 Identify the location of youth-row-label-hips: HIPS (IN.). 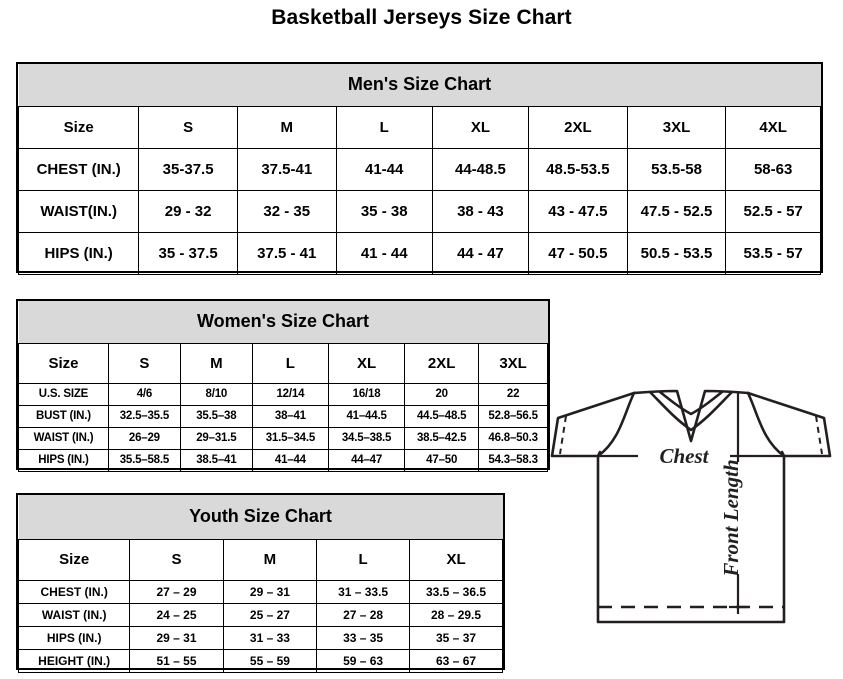
(74, 637).